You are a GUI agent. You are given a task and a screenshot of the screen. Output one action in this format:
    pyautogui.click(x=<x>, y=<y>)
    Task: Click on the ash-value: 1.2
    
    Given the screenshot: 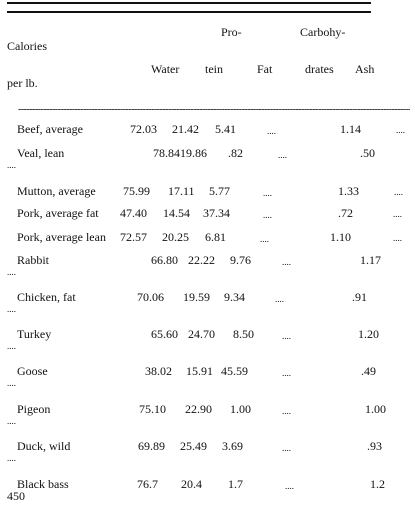 What is the action you would take?
    pyautogui.click(x=377, y=484)
    